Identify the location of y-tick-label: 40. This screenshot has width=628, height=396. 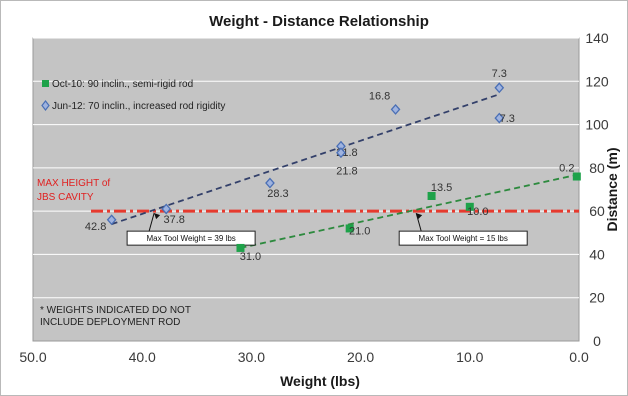
(597, 254).